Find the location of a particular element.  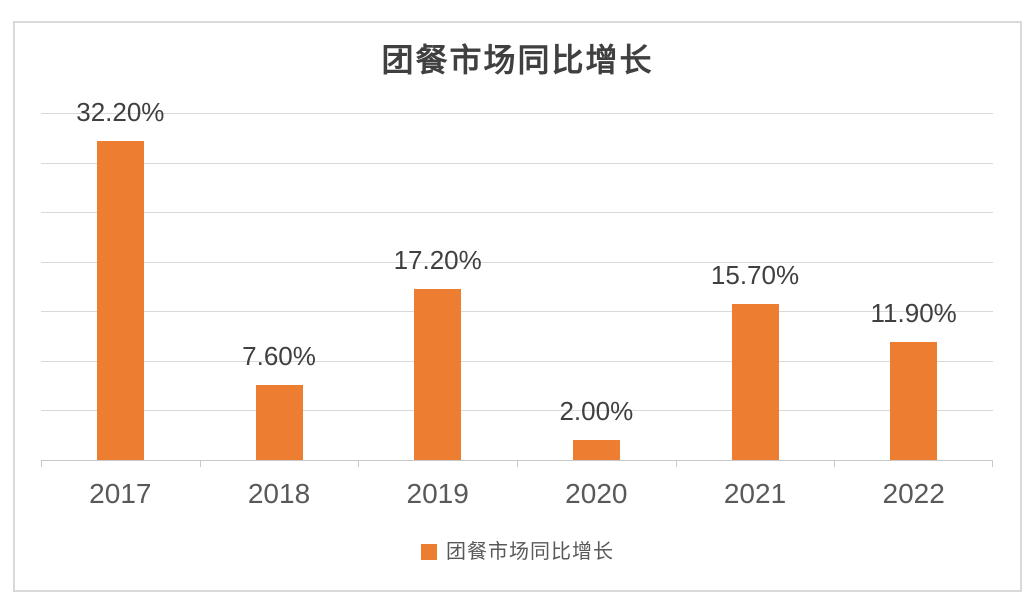

bar-2019 is located at coordinates (438, 374).